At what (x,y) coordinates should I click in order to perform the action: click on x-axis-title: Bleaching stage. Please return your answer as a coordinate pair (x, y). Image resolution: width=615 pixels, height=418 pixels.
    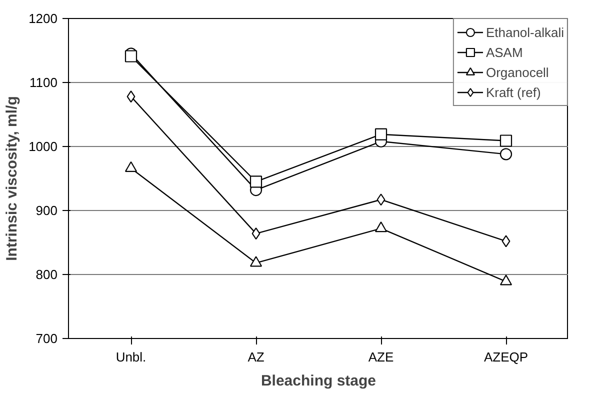
    Looking at the image, I should click on (318, 381).